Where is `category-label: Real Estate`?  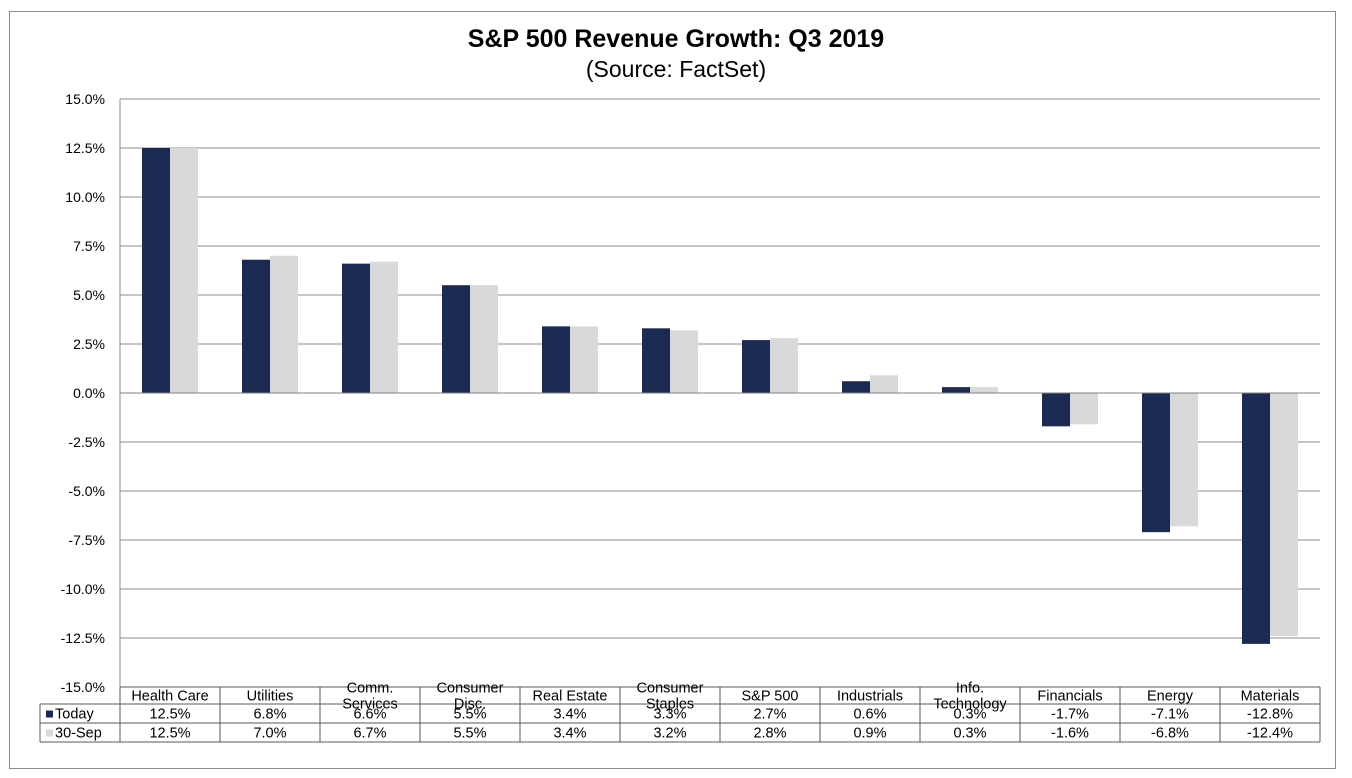
category-label: Real Estate is located at coordinates (570, 697).